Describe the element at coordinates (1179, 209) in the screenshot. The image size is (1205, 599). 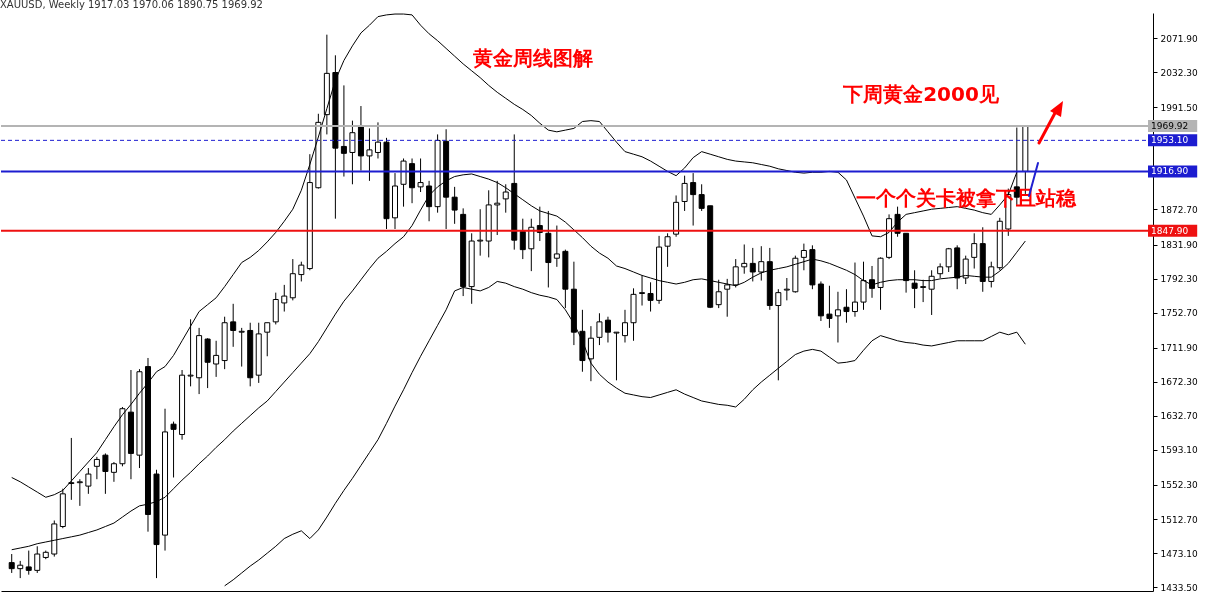
I see `y-tick-label: 1872.70` at that location.